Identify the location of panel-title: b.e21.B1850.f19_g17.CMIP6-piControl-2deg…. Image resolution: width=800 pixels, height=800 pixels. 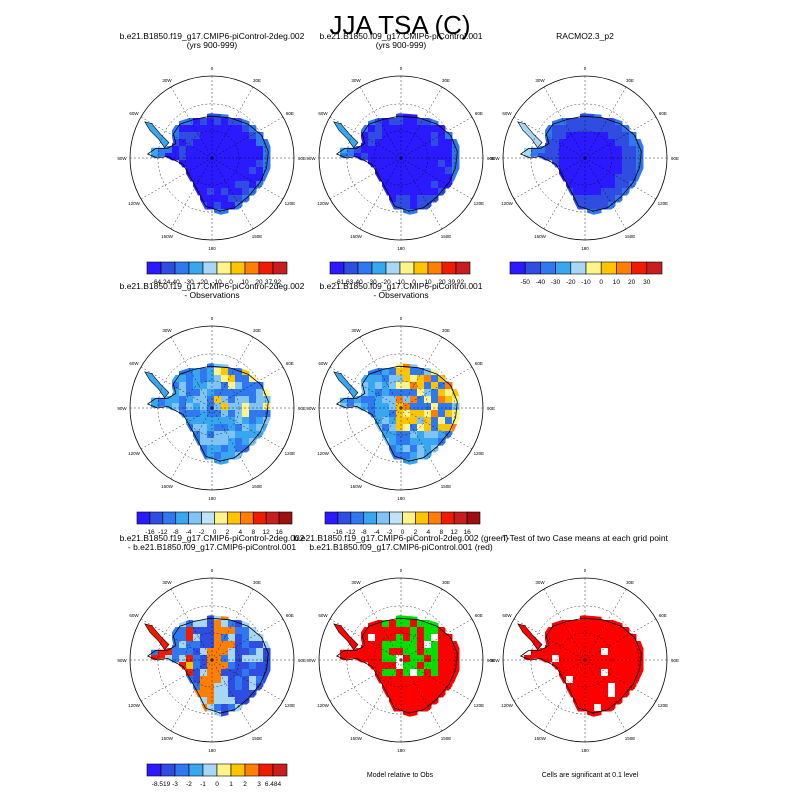
(212, 36).